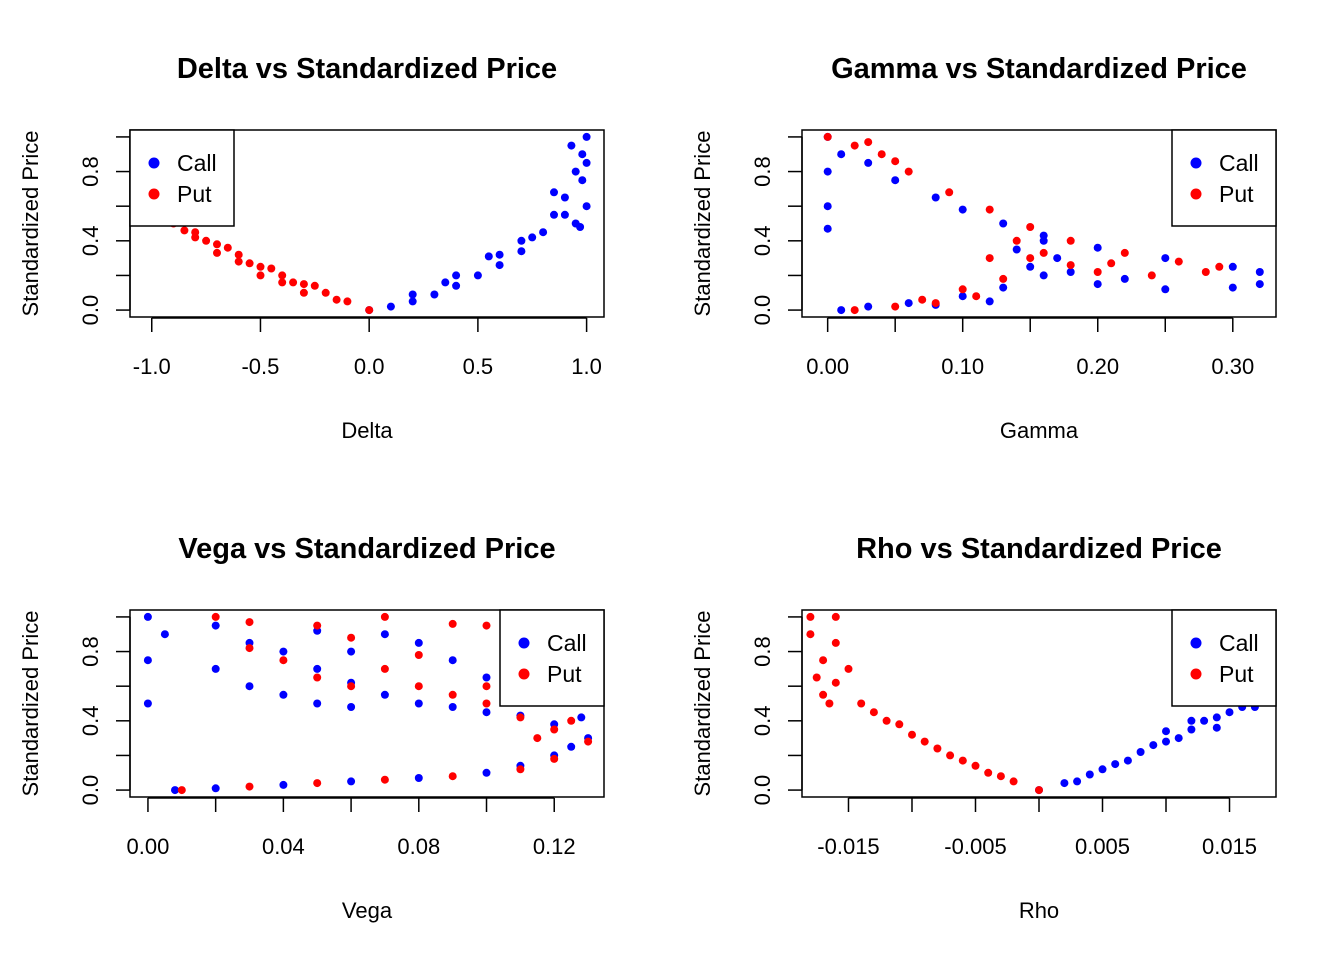  Describe the element at coordinates (148, 846) in the screenshot. I see `x-tick-label: 0.00` at that location.